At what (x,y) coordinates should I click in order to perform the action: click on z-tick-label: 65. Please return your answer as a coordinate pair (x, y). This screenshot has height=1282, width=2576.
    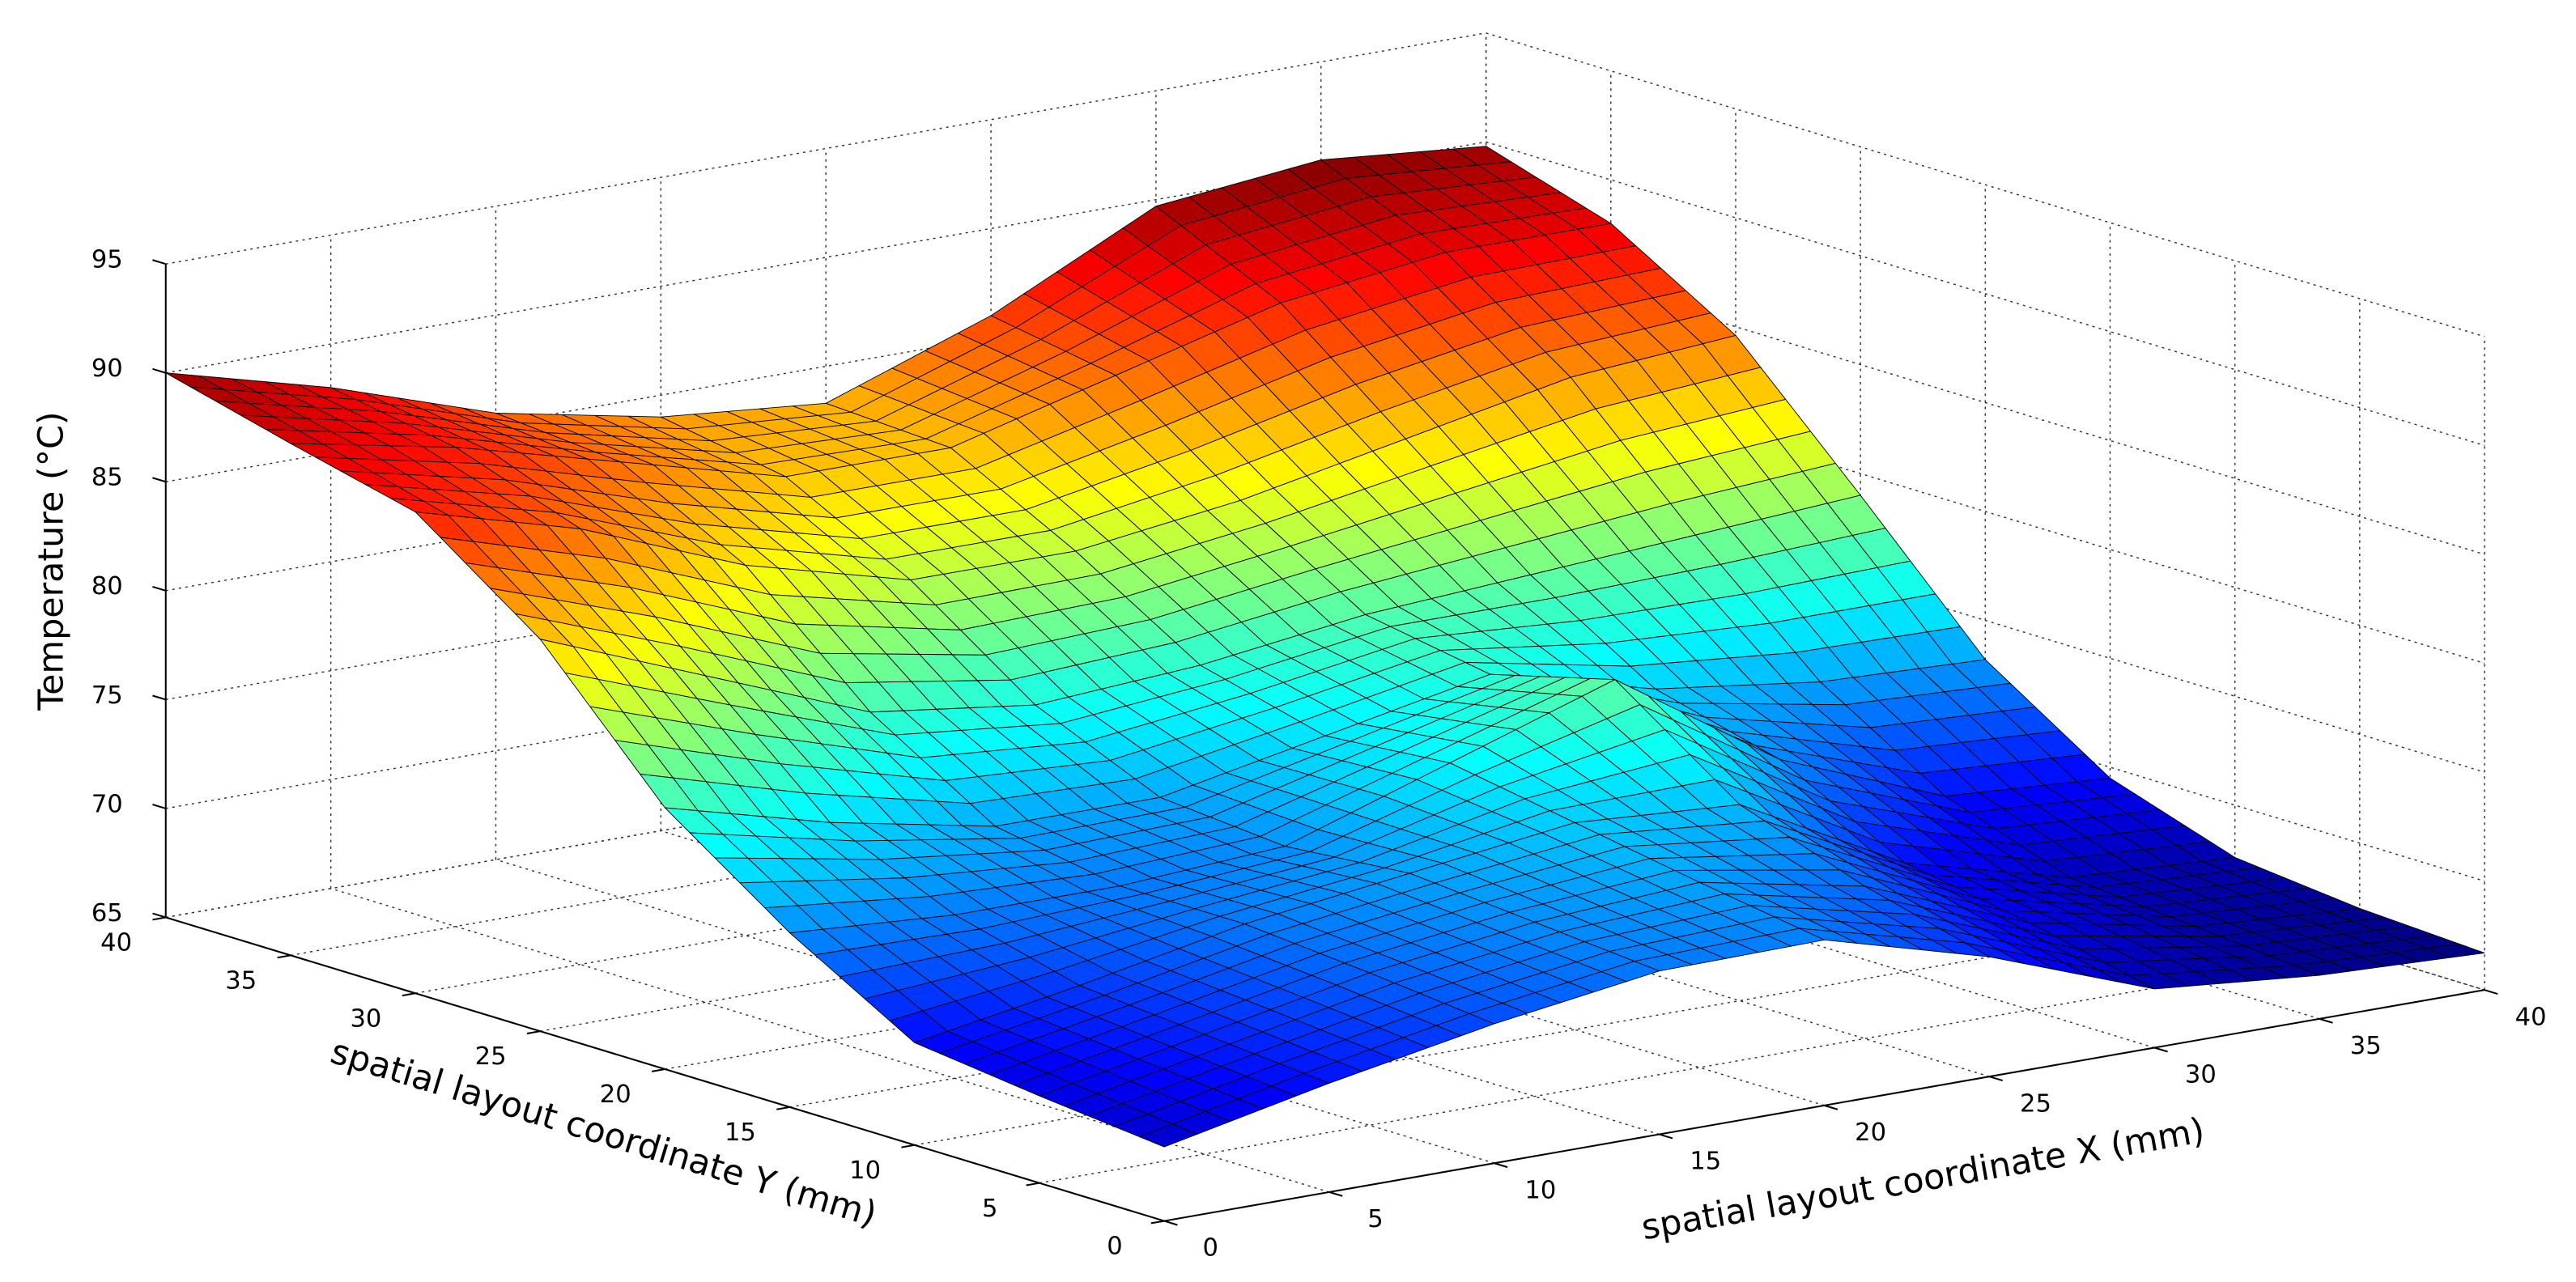
    Looking at the image, I should click on (107, 914).